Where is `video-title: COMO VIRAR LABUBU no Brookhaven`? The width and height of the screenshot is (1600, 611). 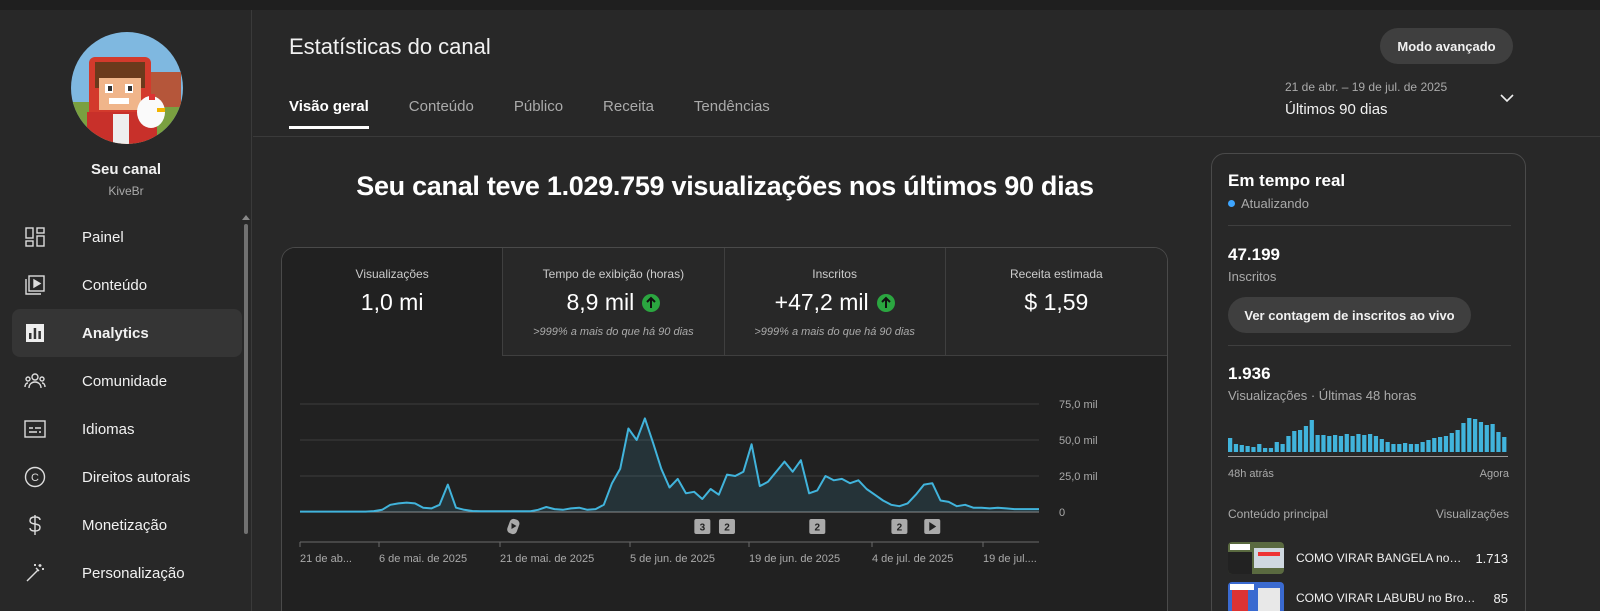 video-title: COMO VIRAR LABUBU no Brookhaven is located at coordinates (1388, 598).